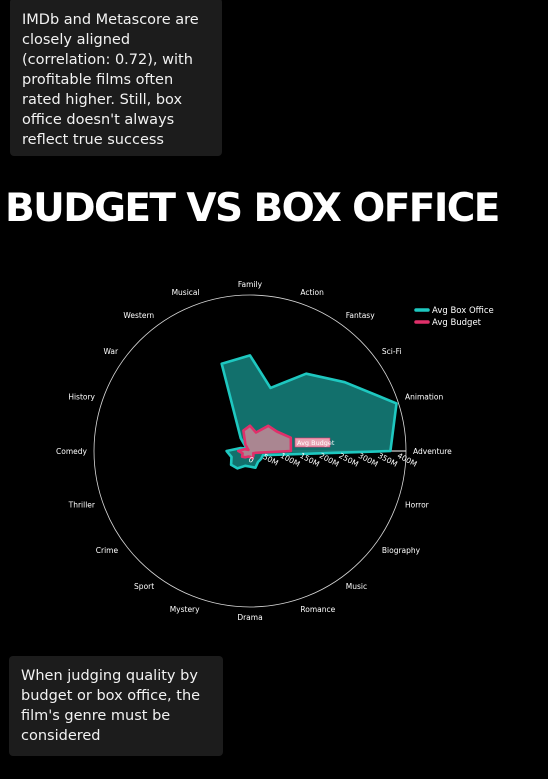 The height and width of the screenshot is (779, 548). I want to click on radial-tick-label: 0, so click(251, 460).